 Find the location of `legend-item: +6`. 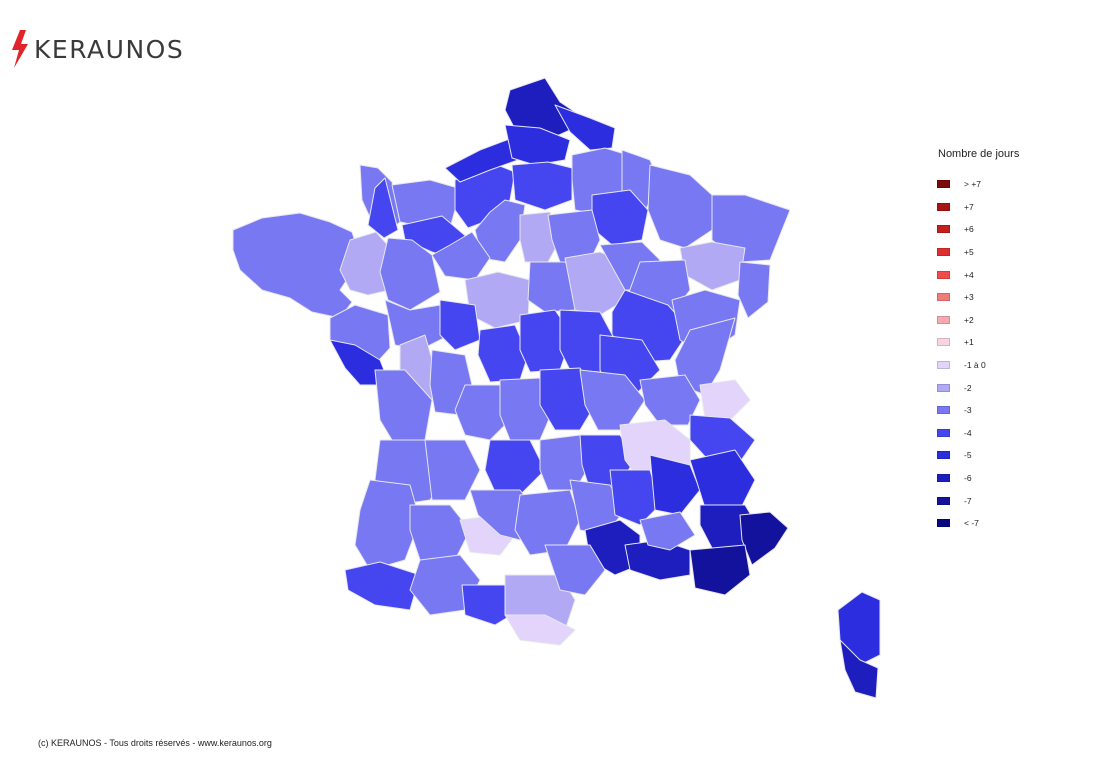

legend-item: +6 is located at coordinates (978, 229).